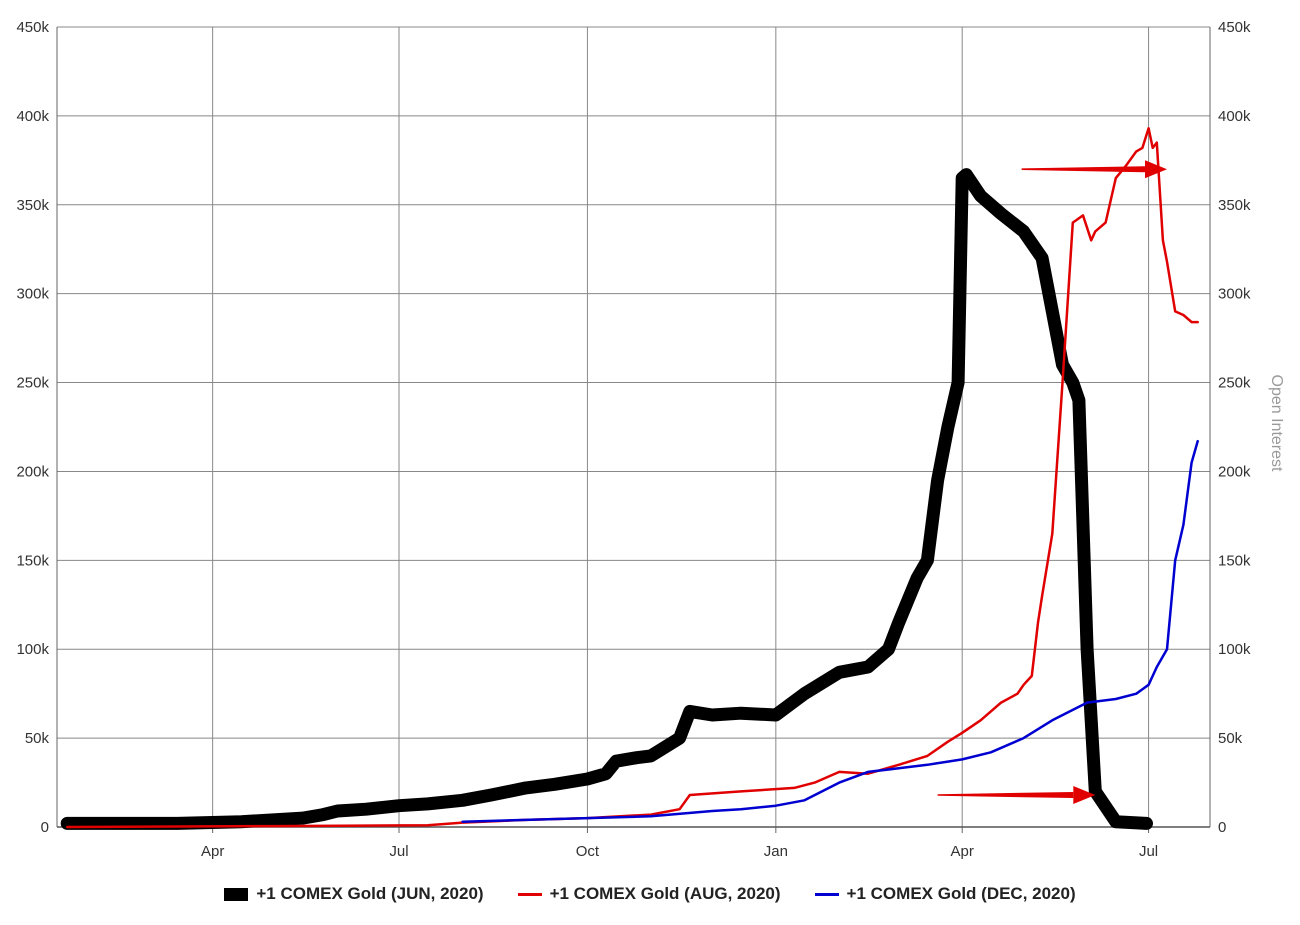 This screenshot has height=925, width=1300. What do you see at coordinates (1276, 424) in the screenshot?
I see `right-axis-title: Open Interest` at bounding box center [1276, 424].